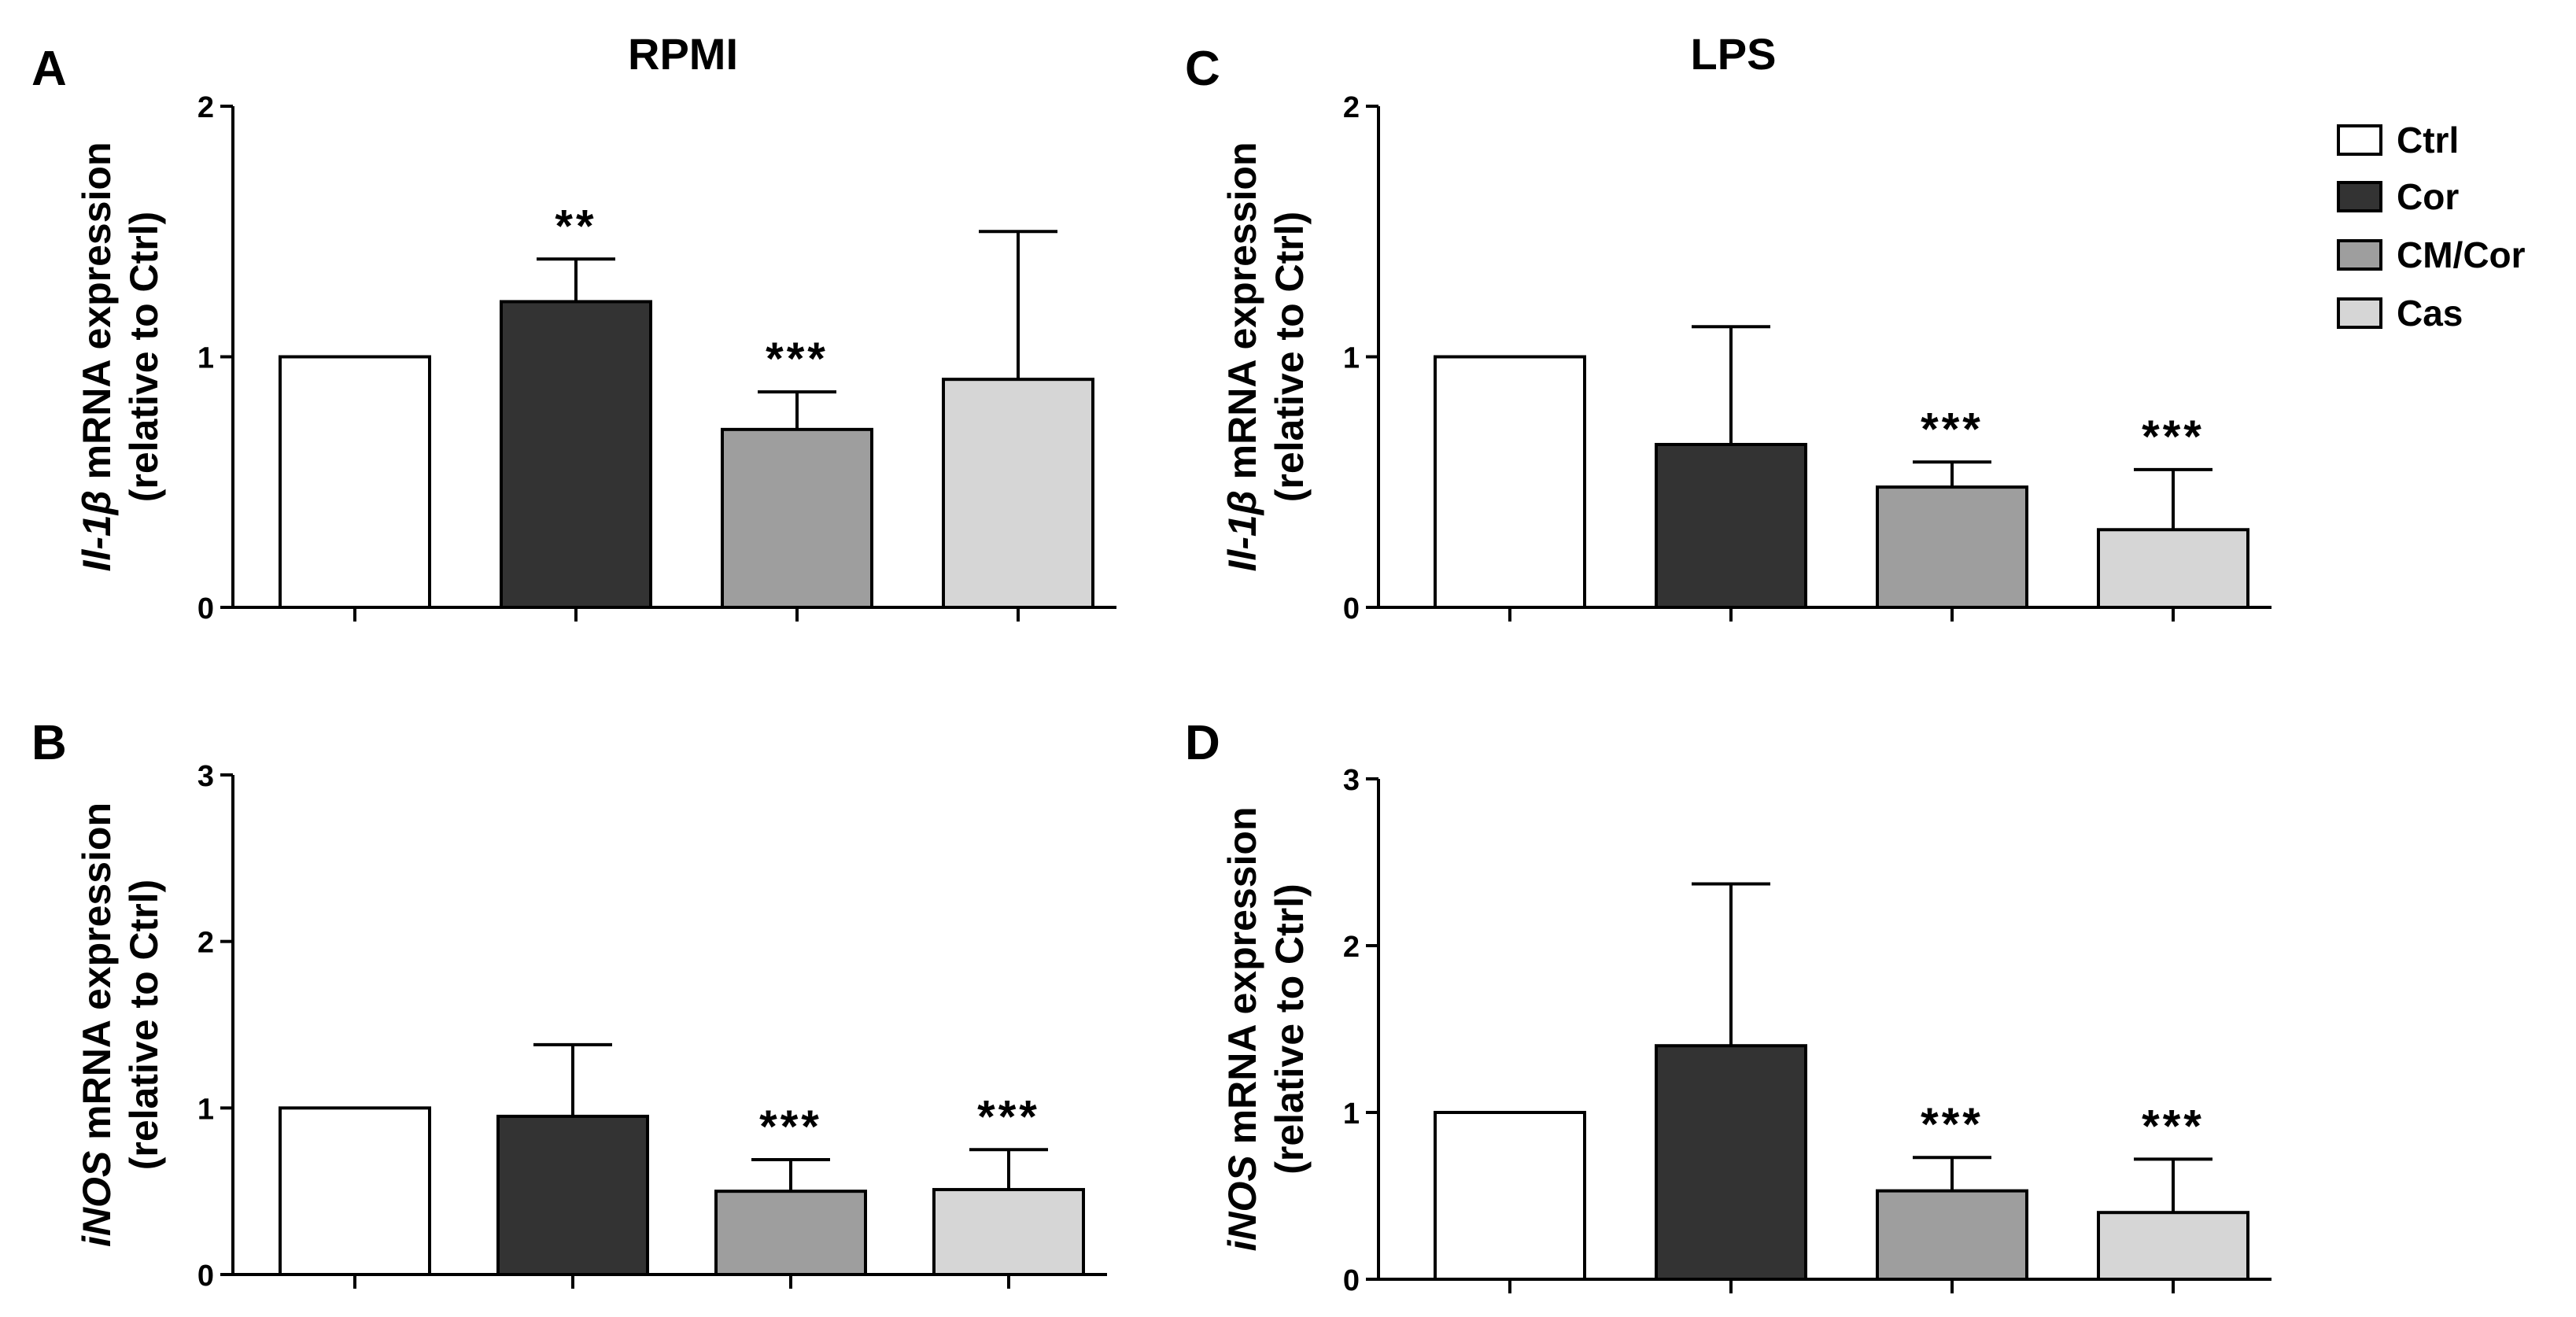  Describe the element at coordinates (2359, 255) in the screenshot. I see `legend-swatch-cm-cor` at that location.